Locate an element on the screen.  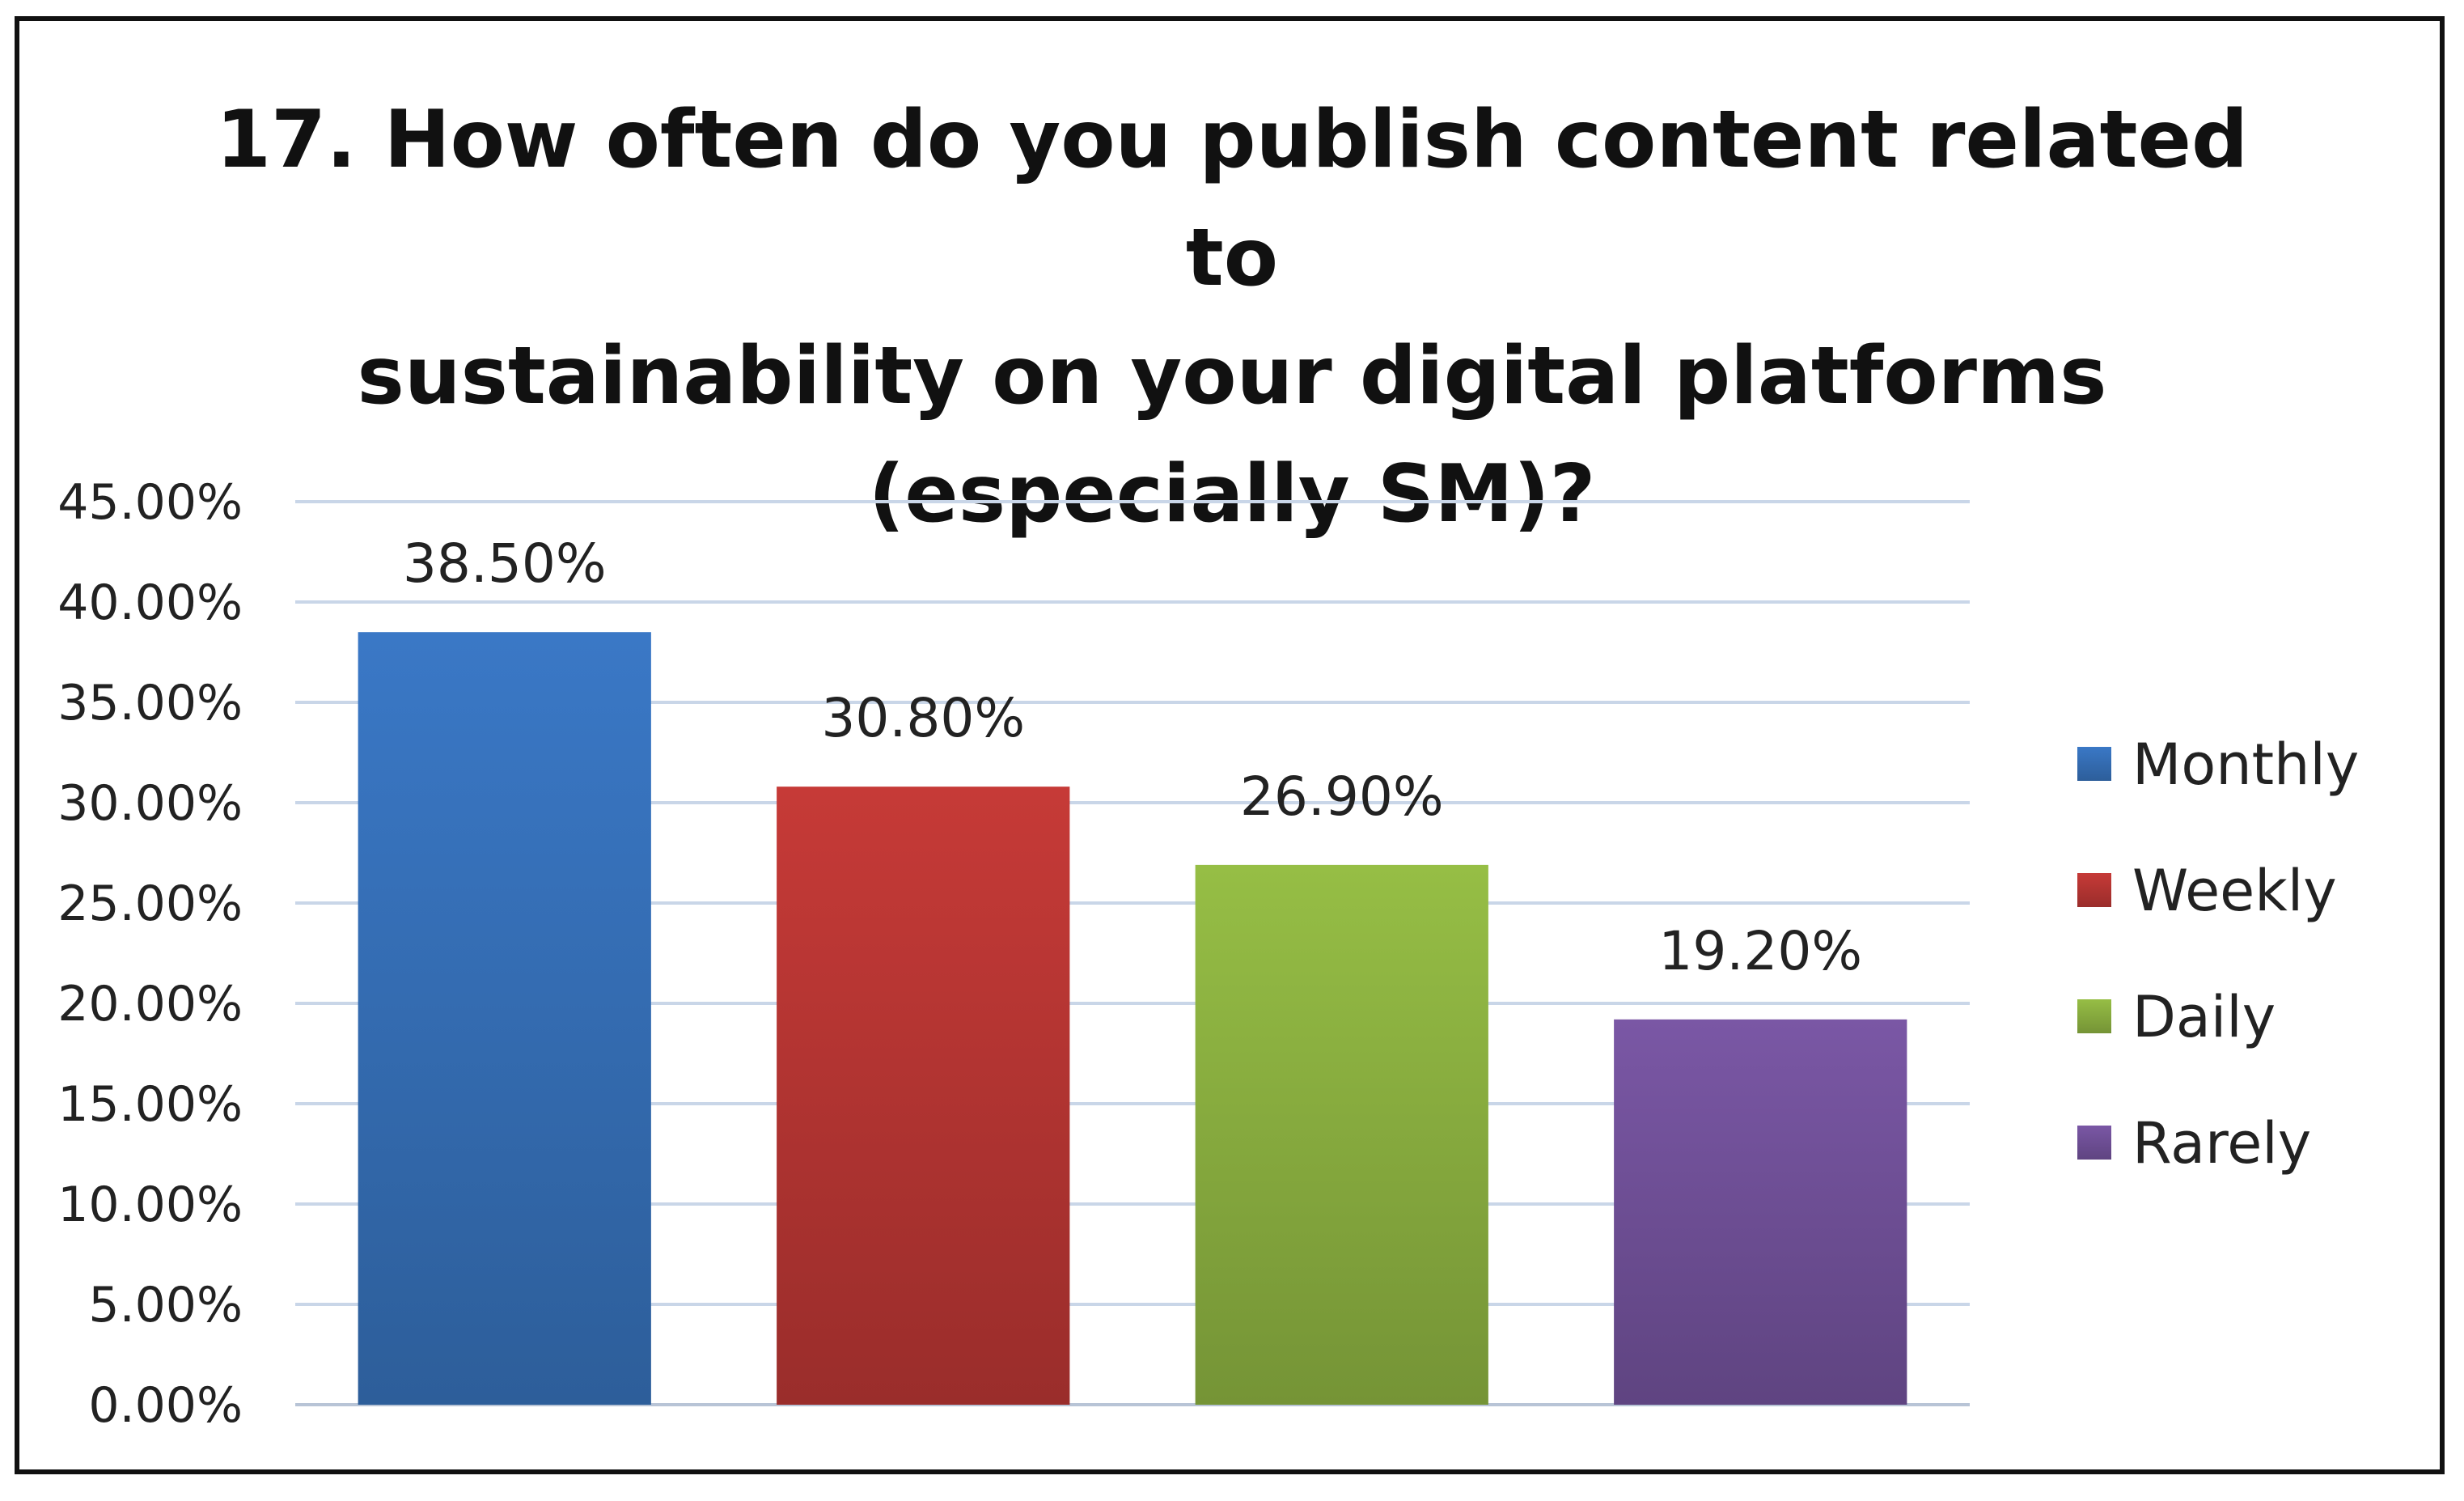
legend-label: Monthly is located at coordinates (2245, 764).